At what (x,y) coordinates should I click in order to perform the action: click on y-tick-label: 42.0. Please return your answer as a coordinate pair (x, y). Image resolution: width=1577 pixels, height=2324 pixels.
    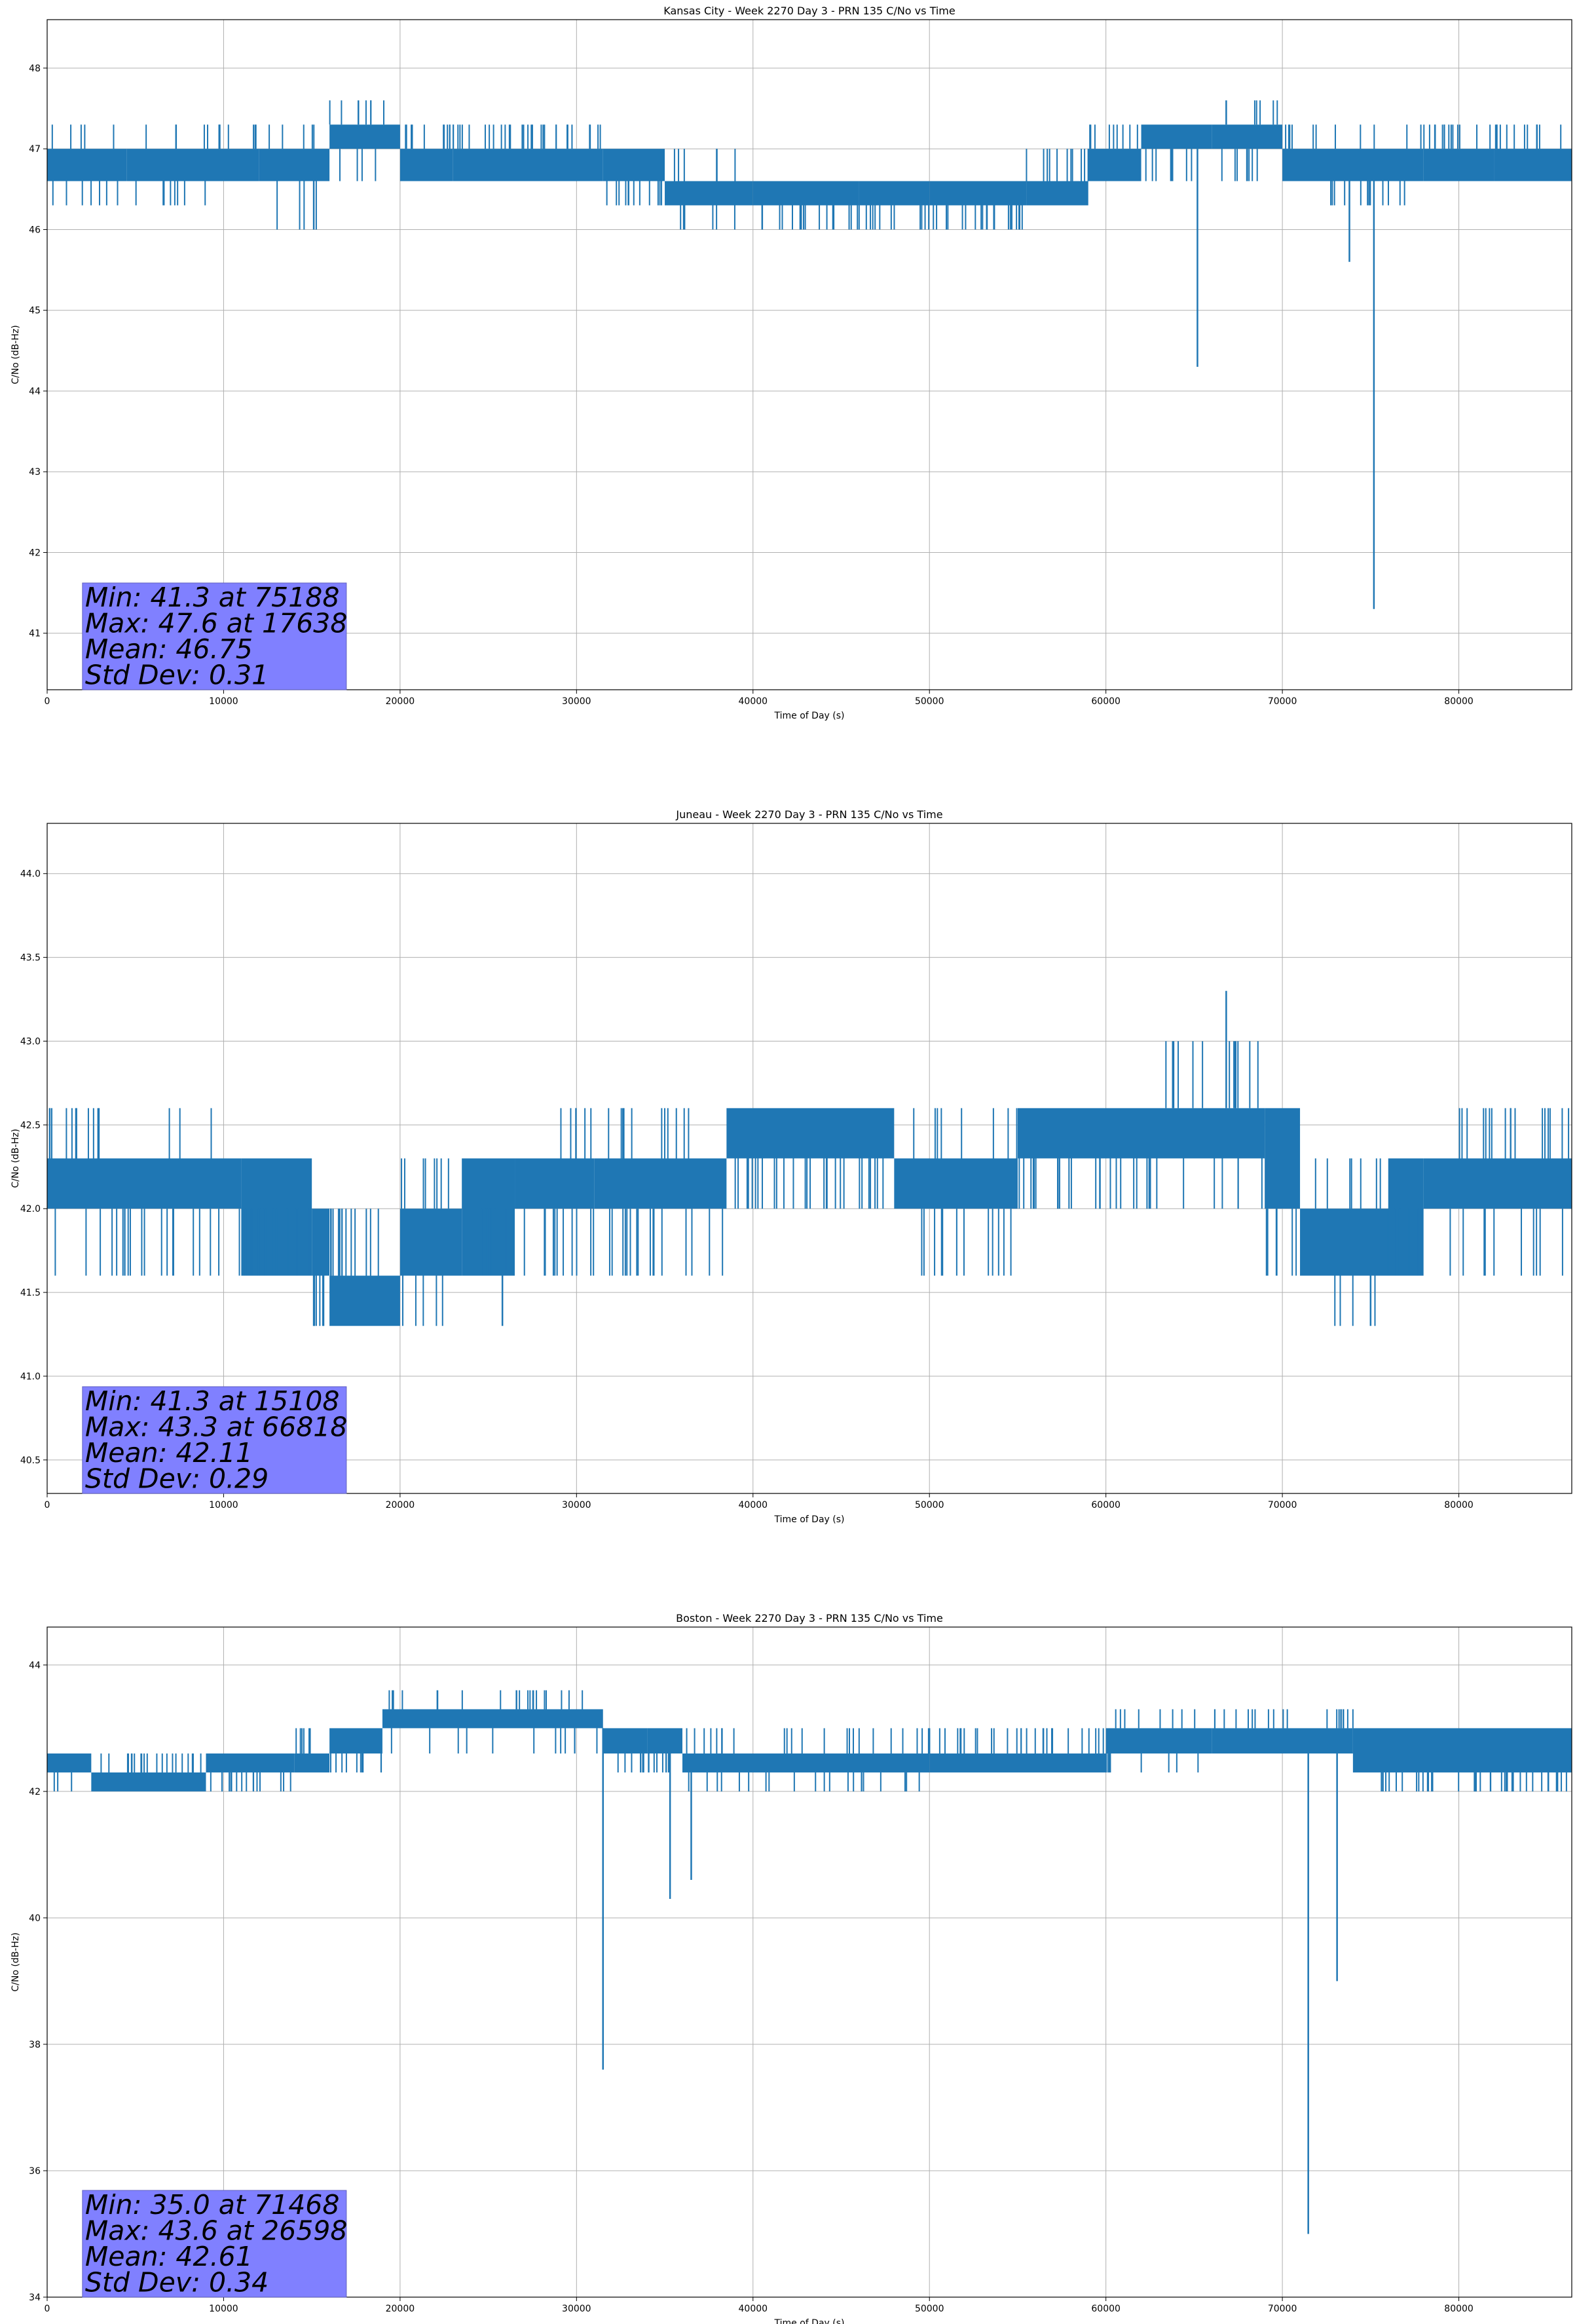
    Looking at the image, I should click on (30, 1209).